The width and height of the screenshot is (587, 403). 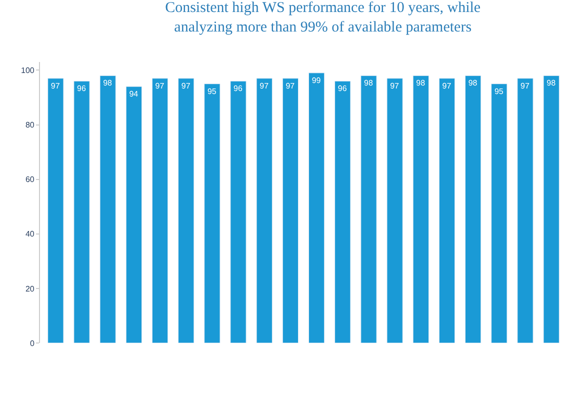 I want to click on y-tick-label: 60, so click(x=30, y=179).